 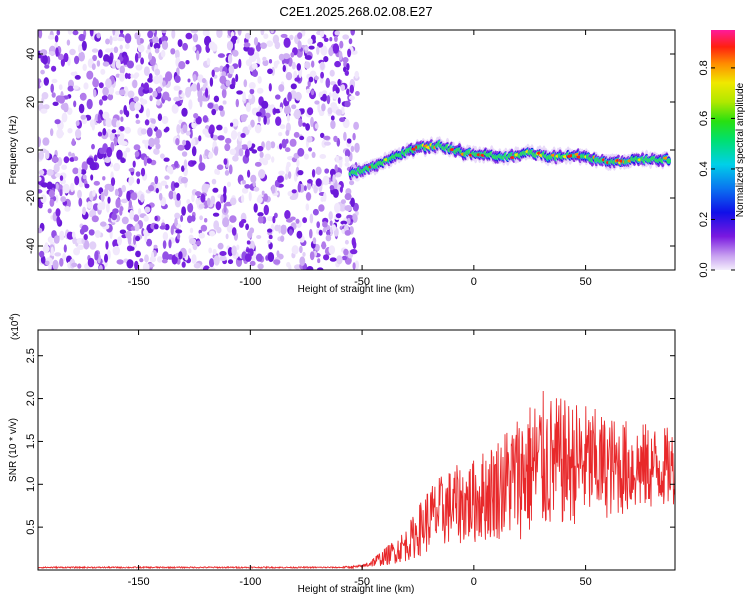 What do you see at coordinates (668, 161) in the screenshot?
I see `signal-blob` at bounding box center [668, 161].